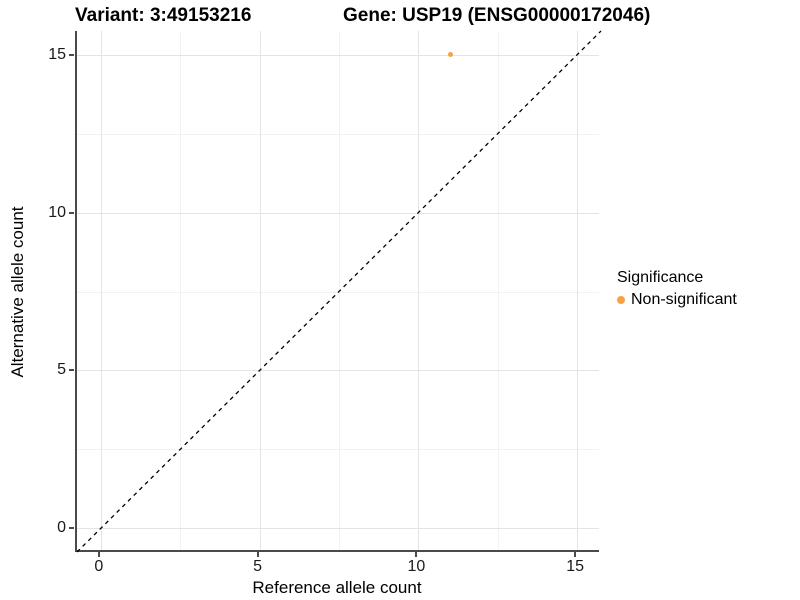 This screenshot has height=600, width=800. Describe the element at coordinates (450, 55) in the screenshot. I see `data-point` at that location.